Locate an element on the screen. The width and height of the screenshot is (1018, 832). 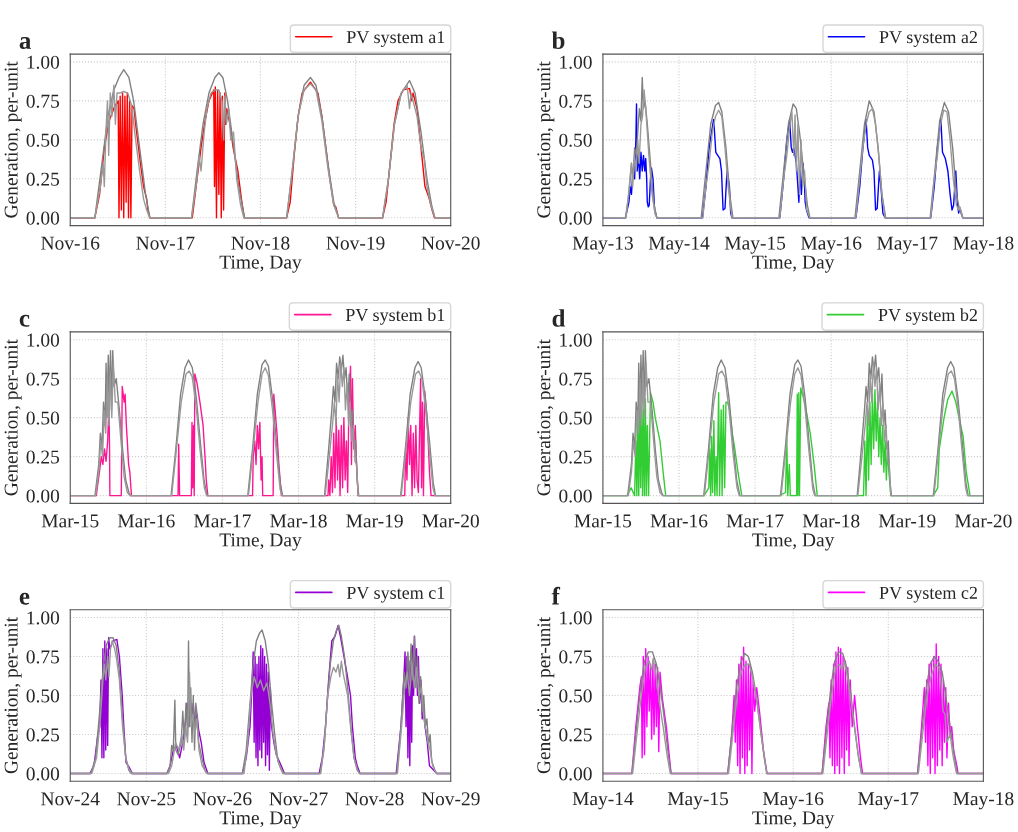
legend-label: PV system b2 is located at coordinates (927, 316).